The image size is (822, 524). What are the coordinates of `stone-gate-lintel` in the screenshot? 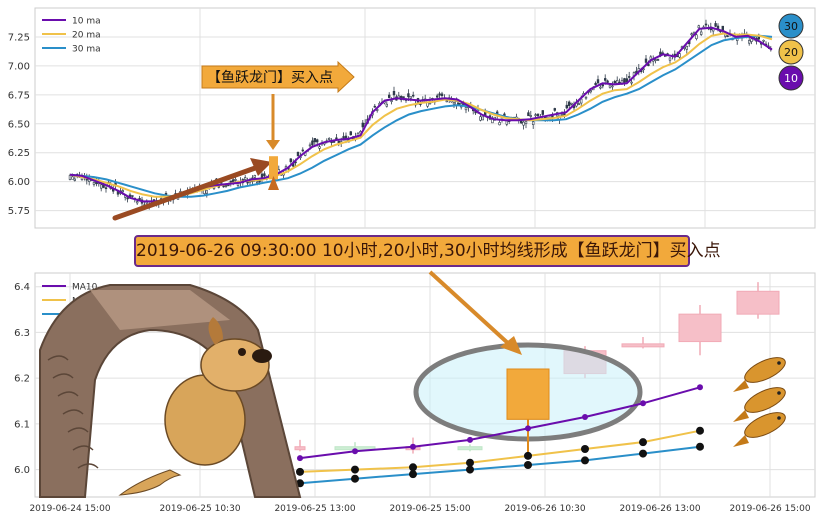 It's located at (160, 310).